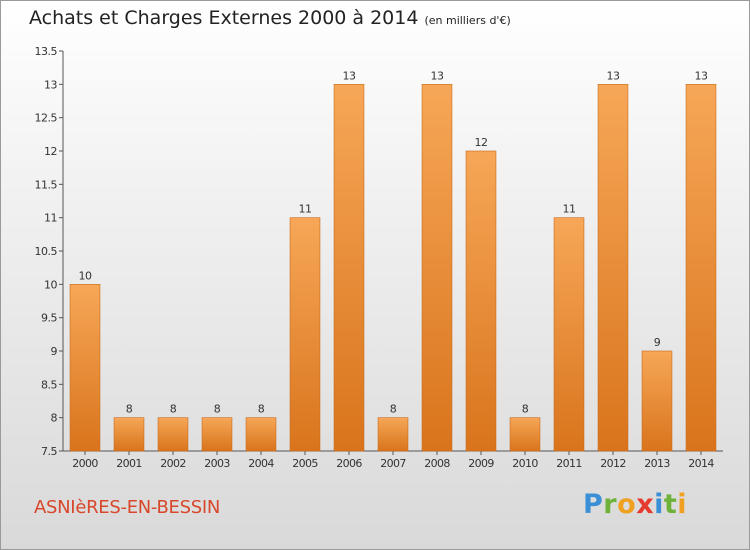 This screenshot has height=550, width=750. What do you see at coordinates (46, 118) in the screenshot?
I see `y-tick-label: 12.5` at bounding box center [46, 118].